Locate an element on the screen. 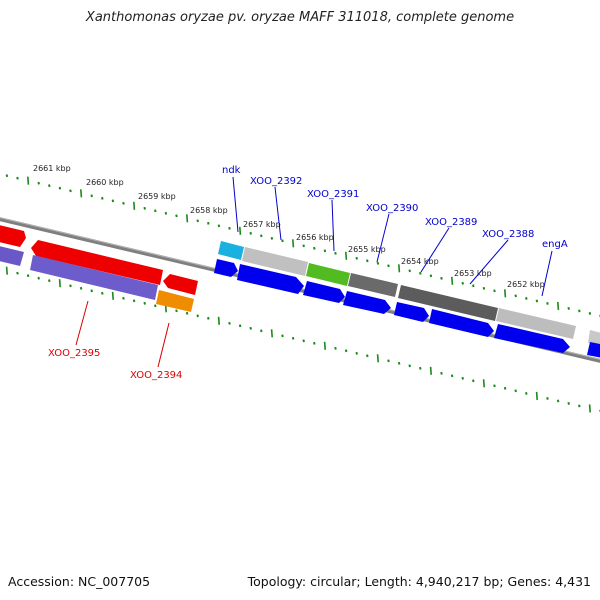 The height and width of the screenshot is (600, 600). gene-arrow-enga is located at coordinates (532, 338).